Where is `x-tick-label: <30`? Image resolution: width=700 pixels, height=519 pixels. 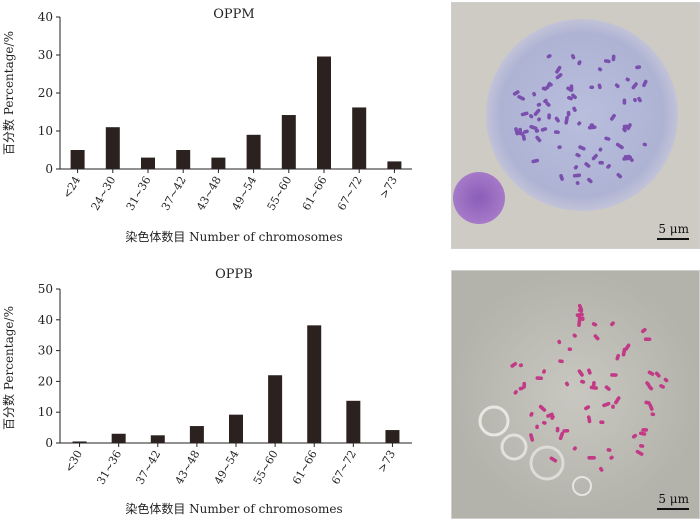 x-tick-label: <30 is located at coordinates (73, 461).